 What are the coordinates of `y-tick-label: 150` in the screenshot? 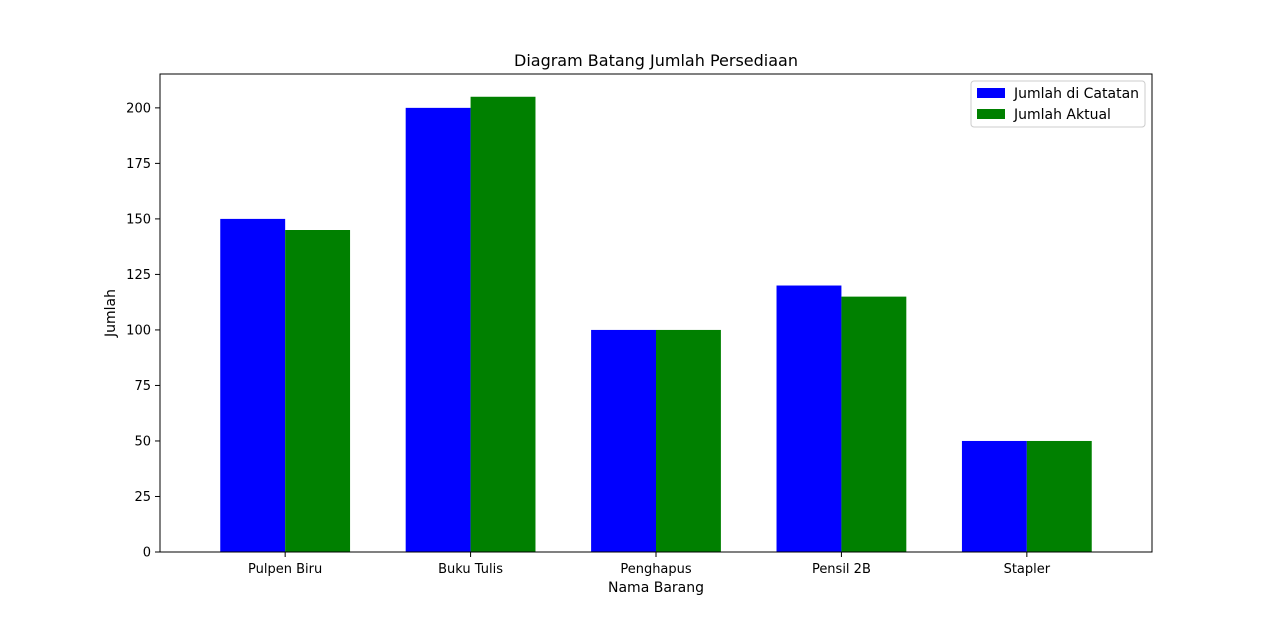 It's located at (138, 219).